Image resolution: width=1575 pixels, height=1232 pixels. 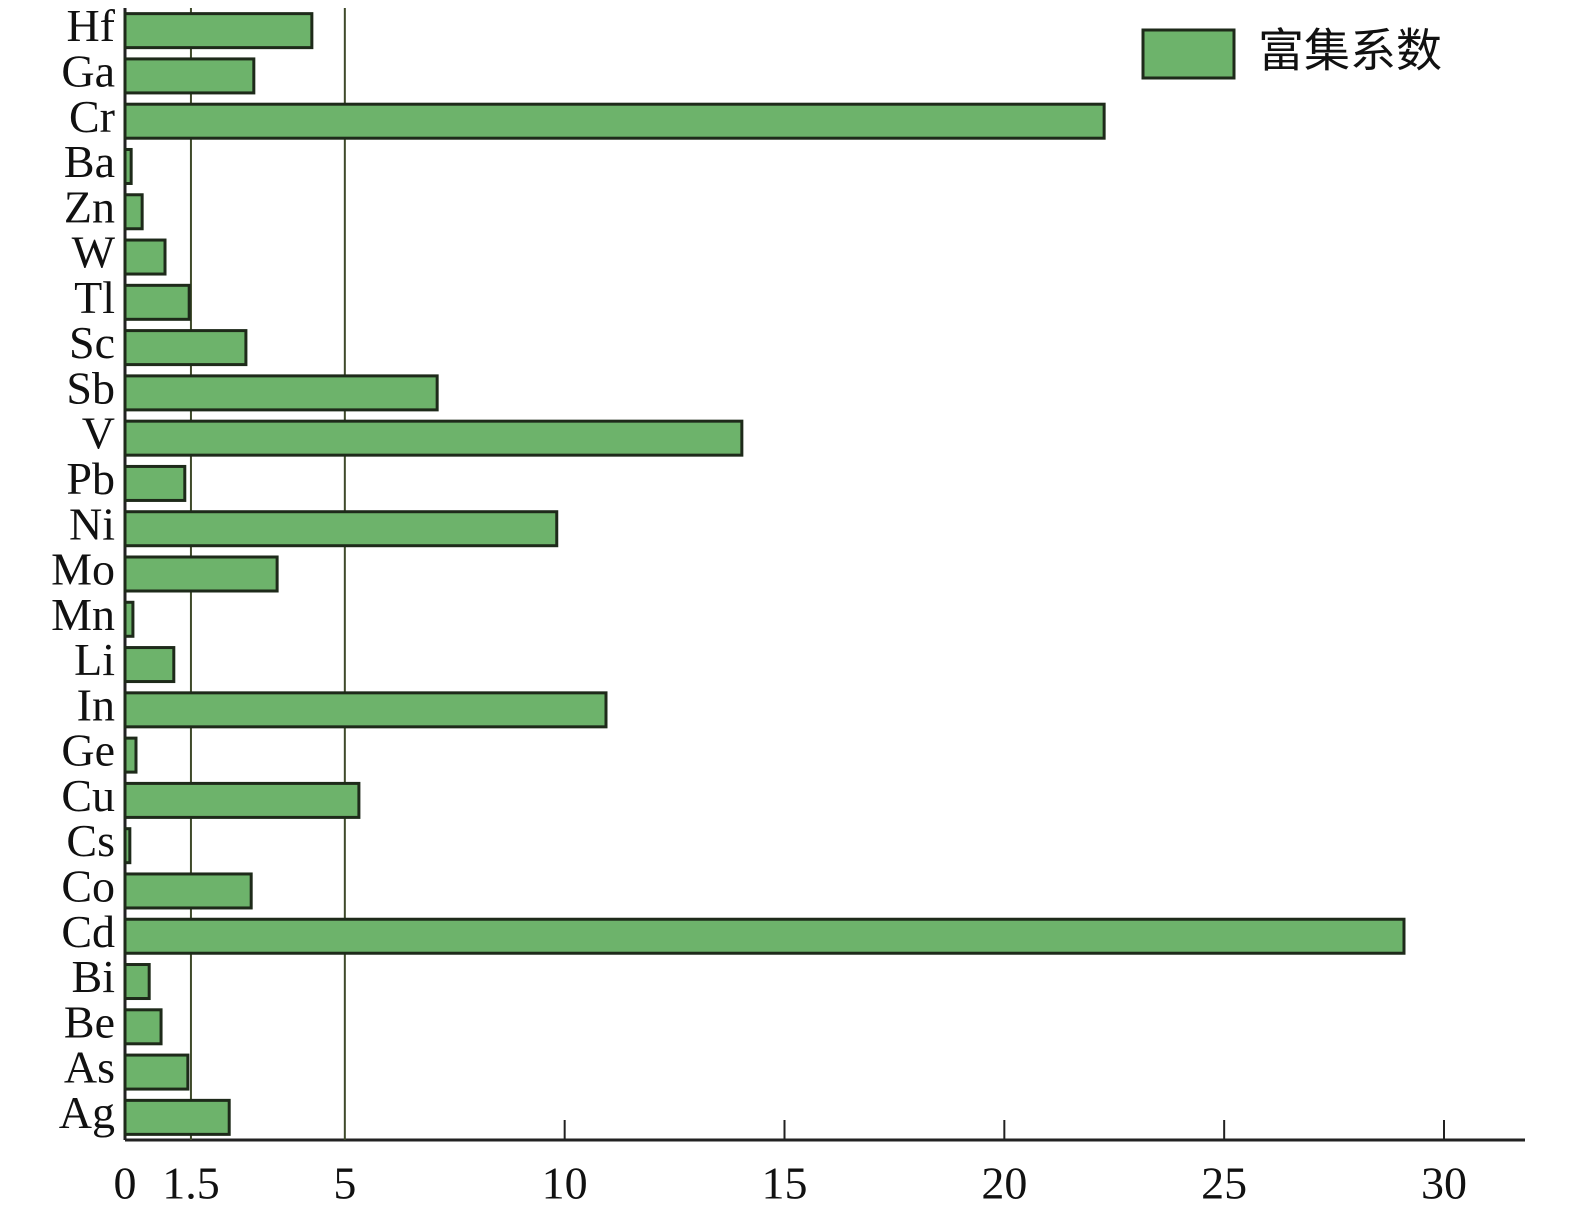 I want to click on y-tick-label: Zn, so click(x=89, y=206).